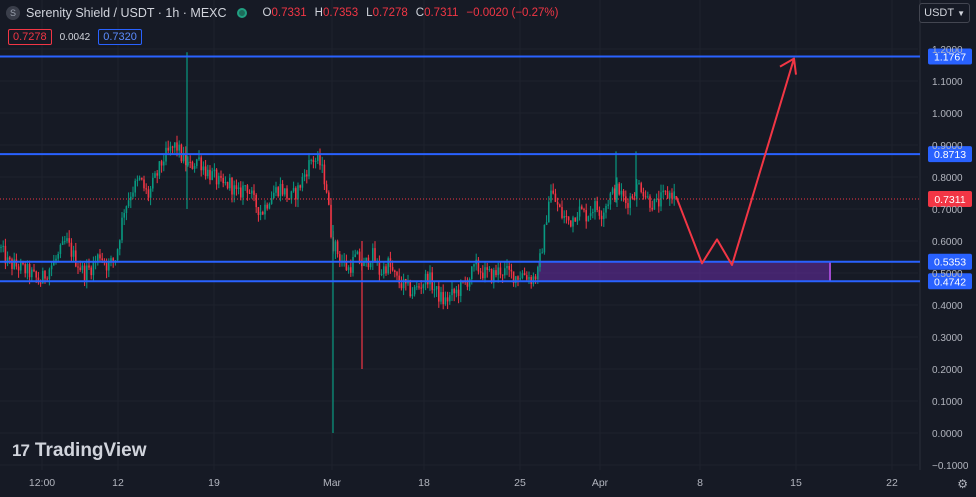  I want to click on level-price-tag, so click(950, 56).